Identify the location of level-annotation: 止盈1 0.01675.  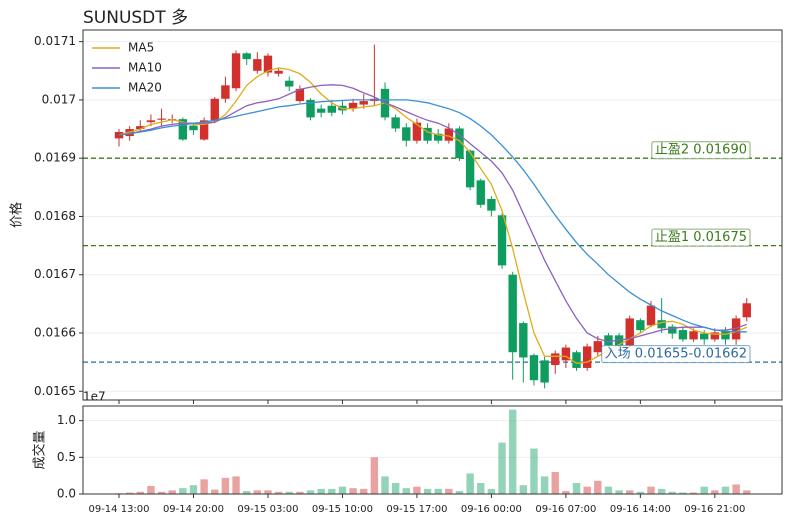
(701, 237).